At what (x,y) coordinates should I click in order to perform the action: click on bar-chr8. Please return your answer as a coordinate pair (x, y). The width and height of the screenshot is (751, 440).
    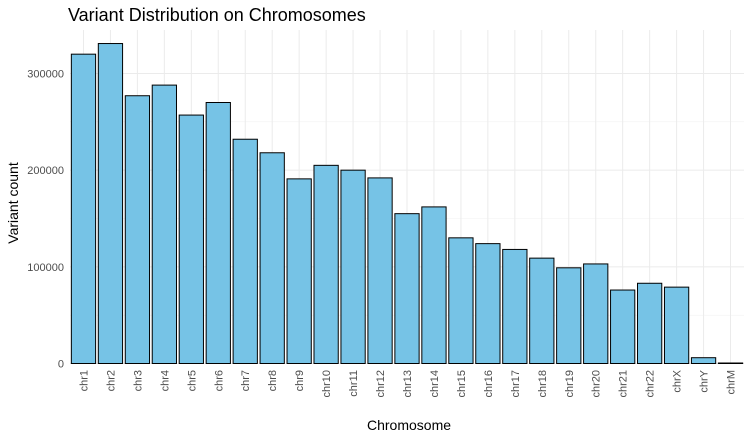
    Looking at the image, I should click on (272, 258).